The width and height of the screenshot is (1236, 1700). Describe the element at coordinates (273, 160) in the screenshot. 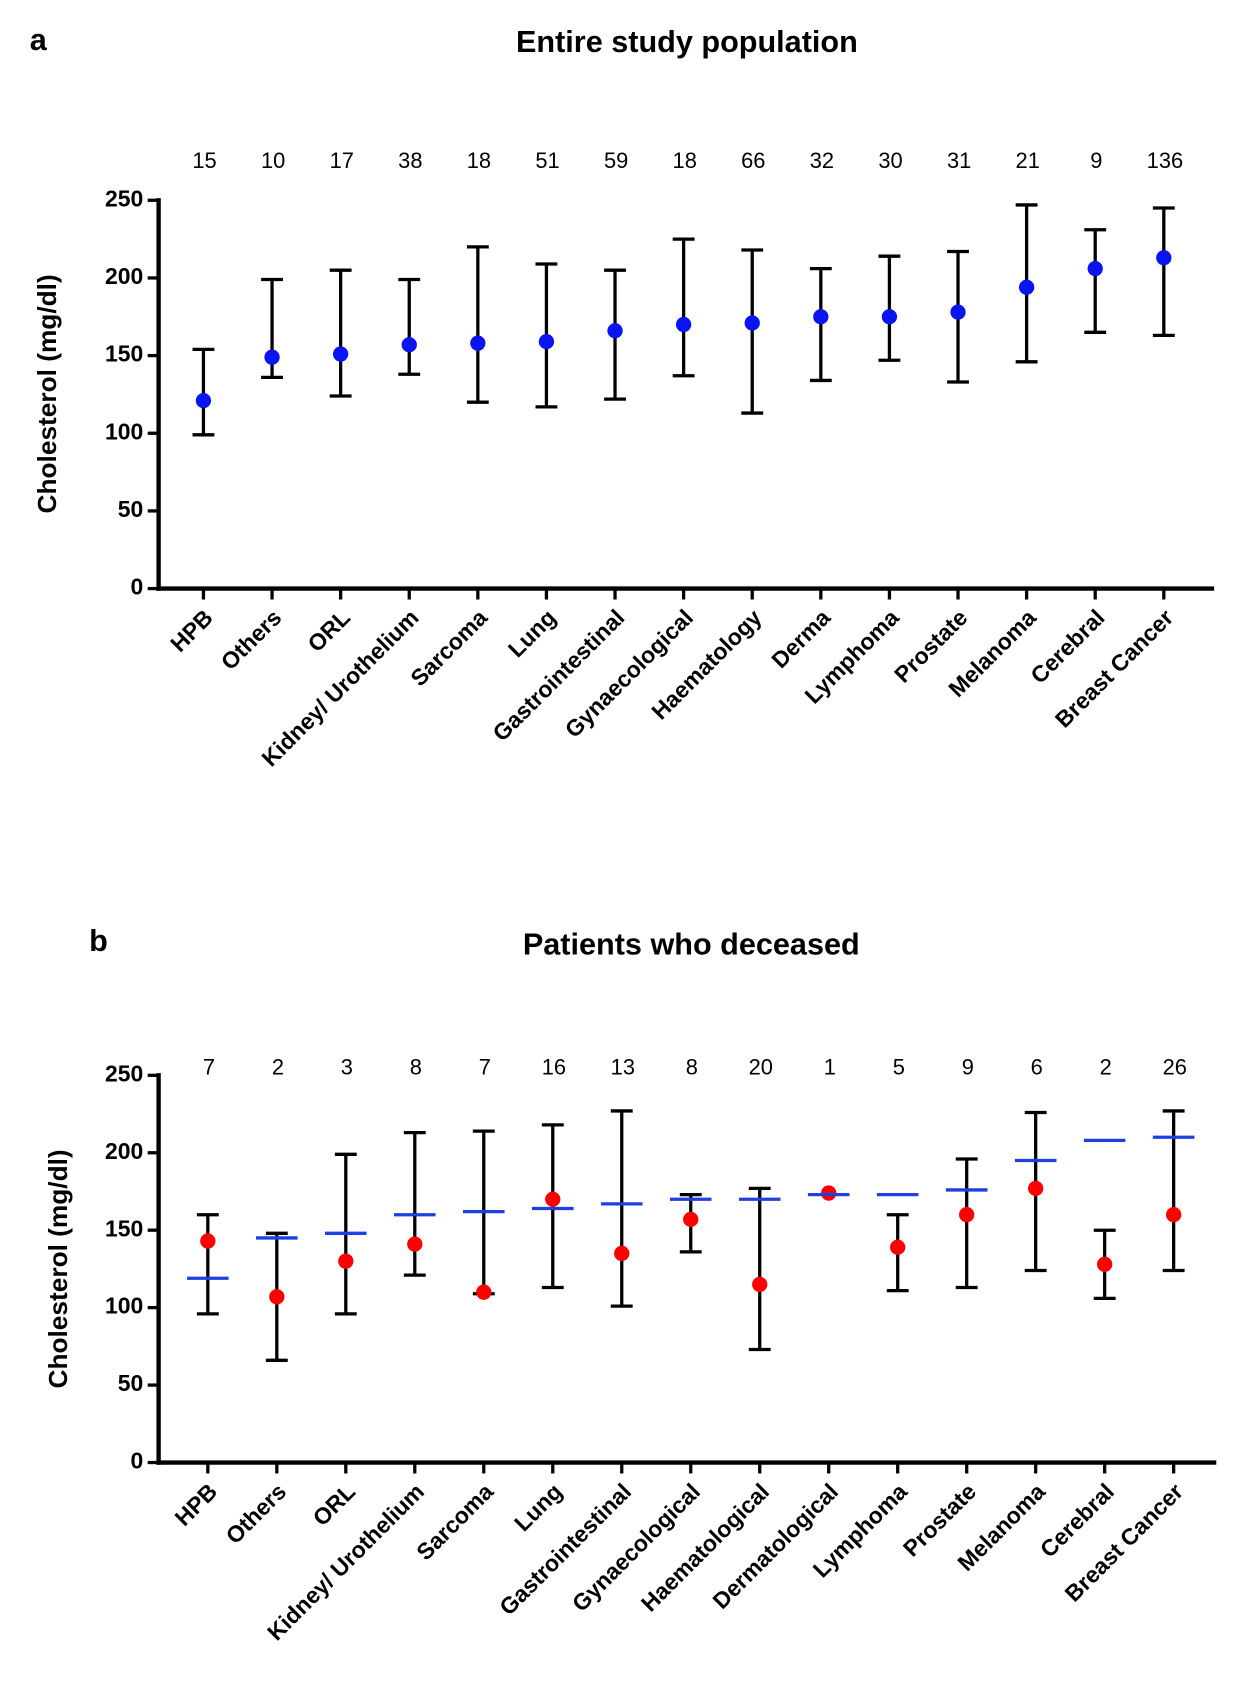

I see `count-label: 10` at that location.